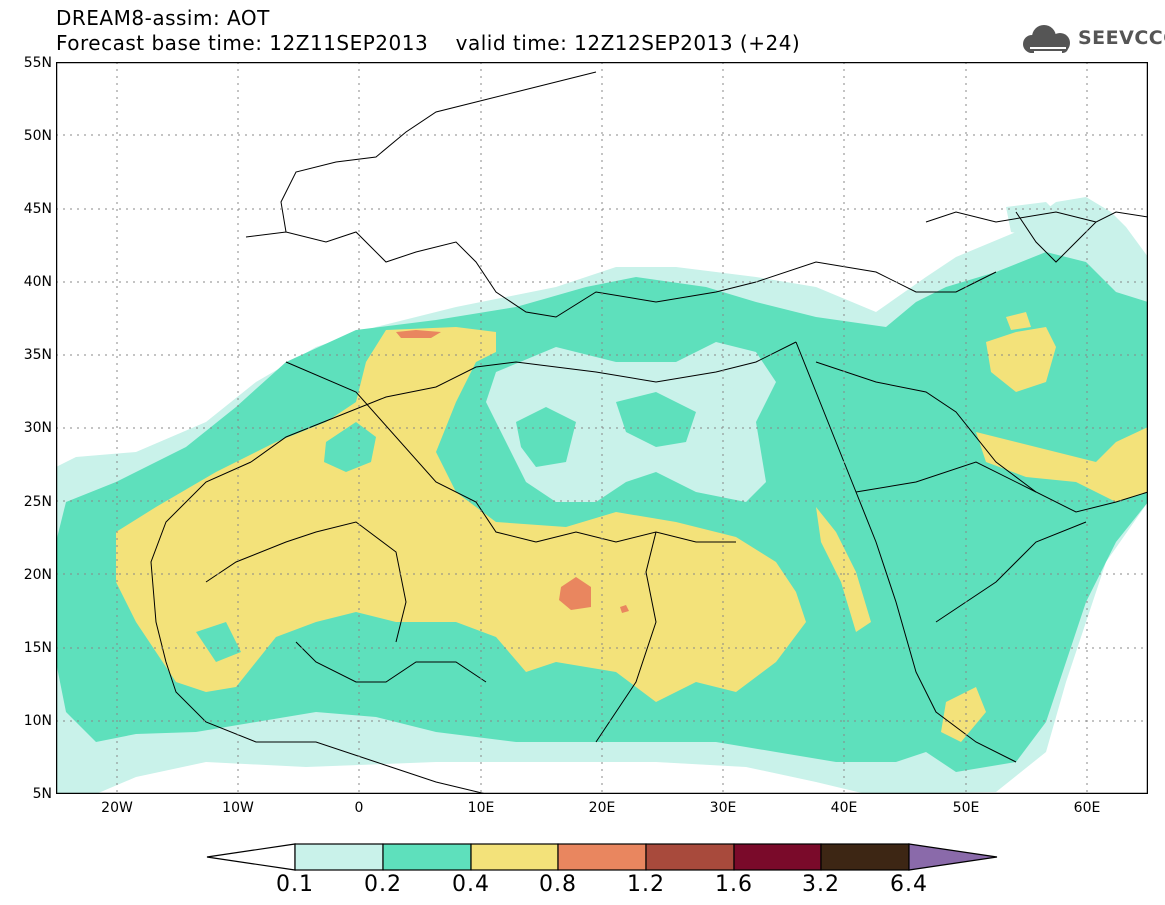  I want to click on lon-label: 10W, so click(238, 808).